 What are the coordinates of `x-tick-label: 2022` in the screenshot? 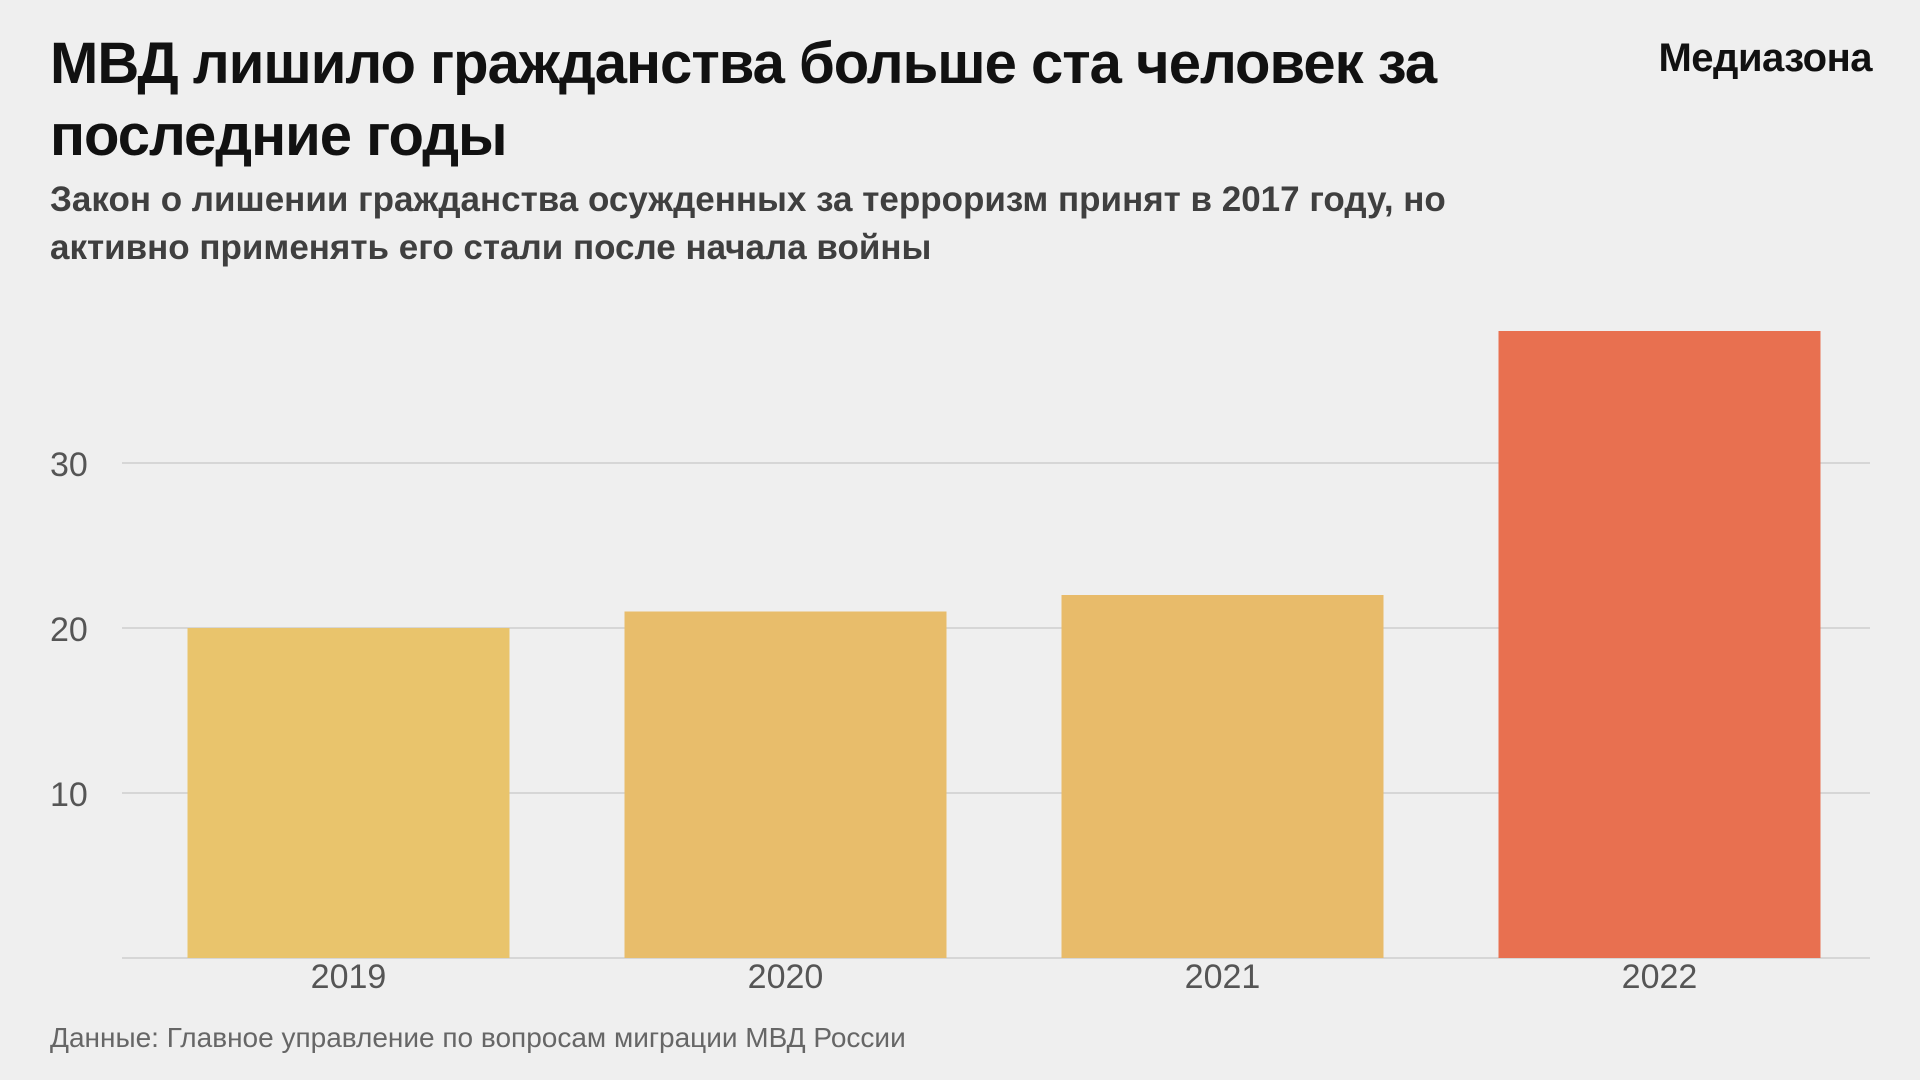 It's located at (1660, 977).